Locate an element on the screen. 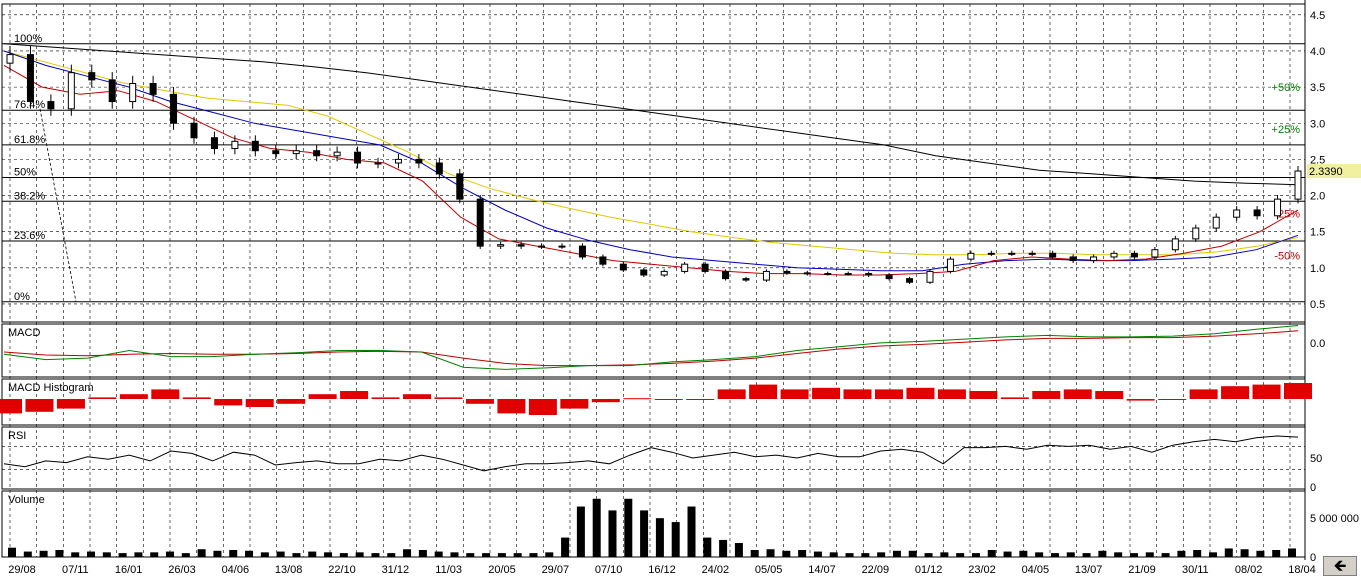 The height and width of the screenshot is (585, 1361). price-tick-label: 1.5 is located at coordinates (1317, 233).